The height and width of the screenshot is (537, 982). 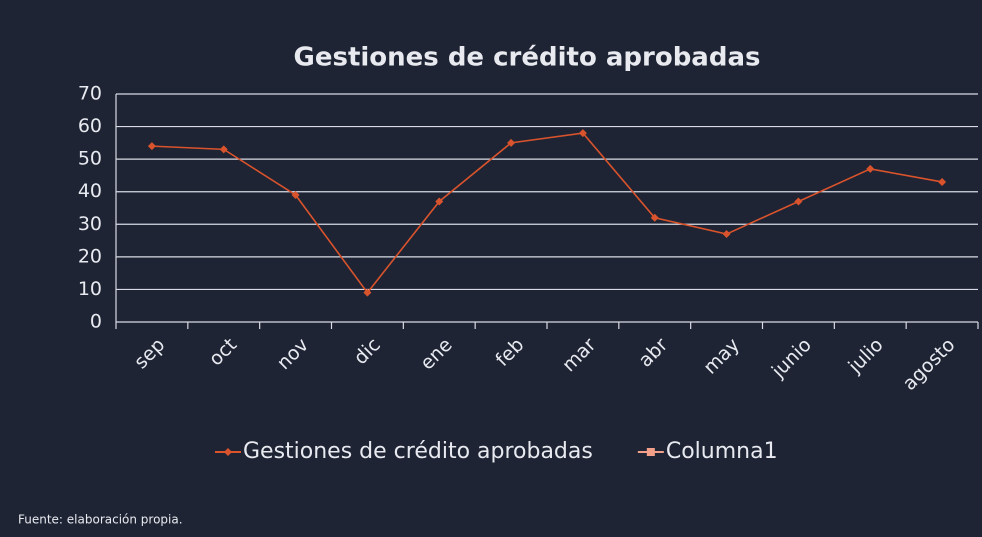 I want to click on legend: Gestiones de crédito aprobadas Columna1, so click(x=496, y=451).